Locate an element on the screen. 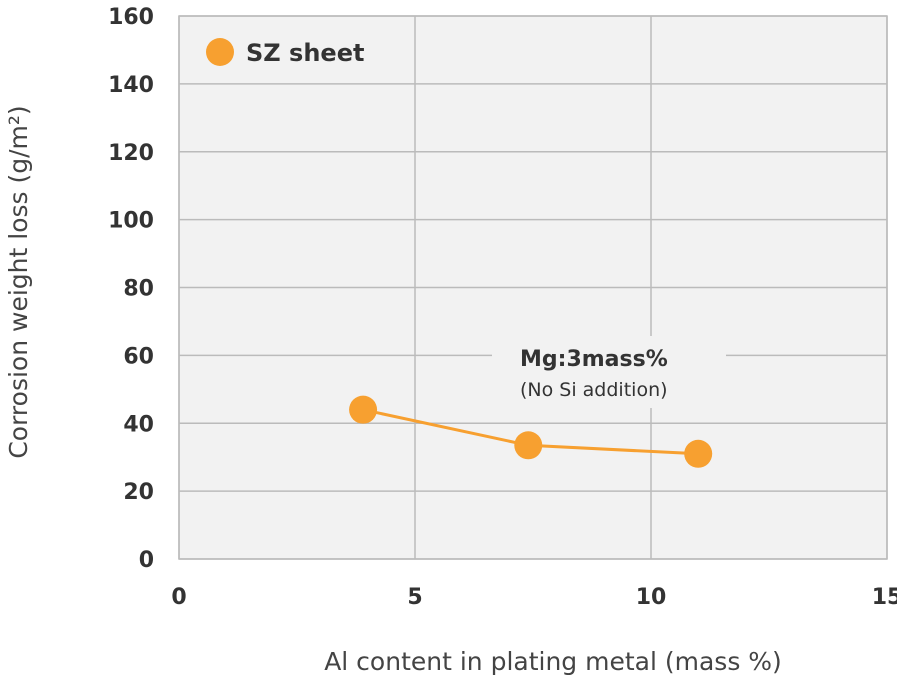  annotation-subtitle: (No Si addition) is located at coordinates (594, 390).